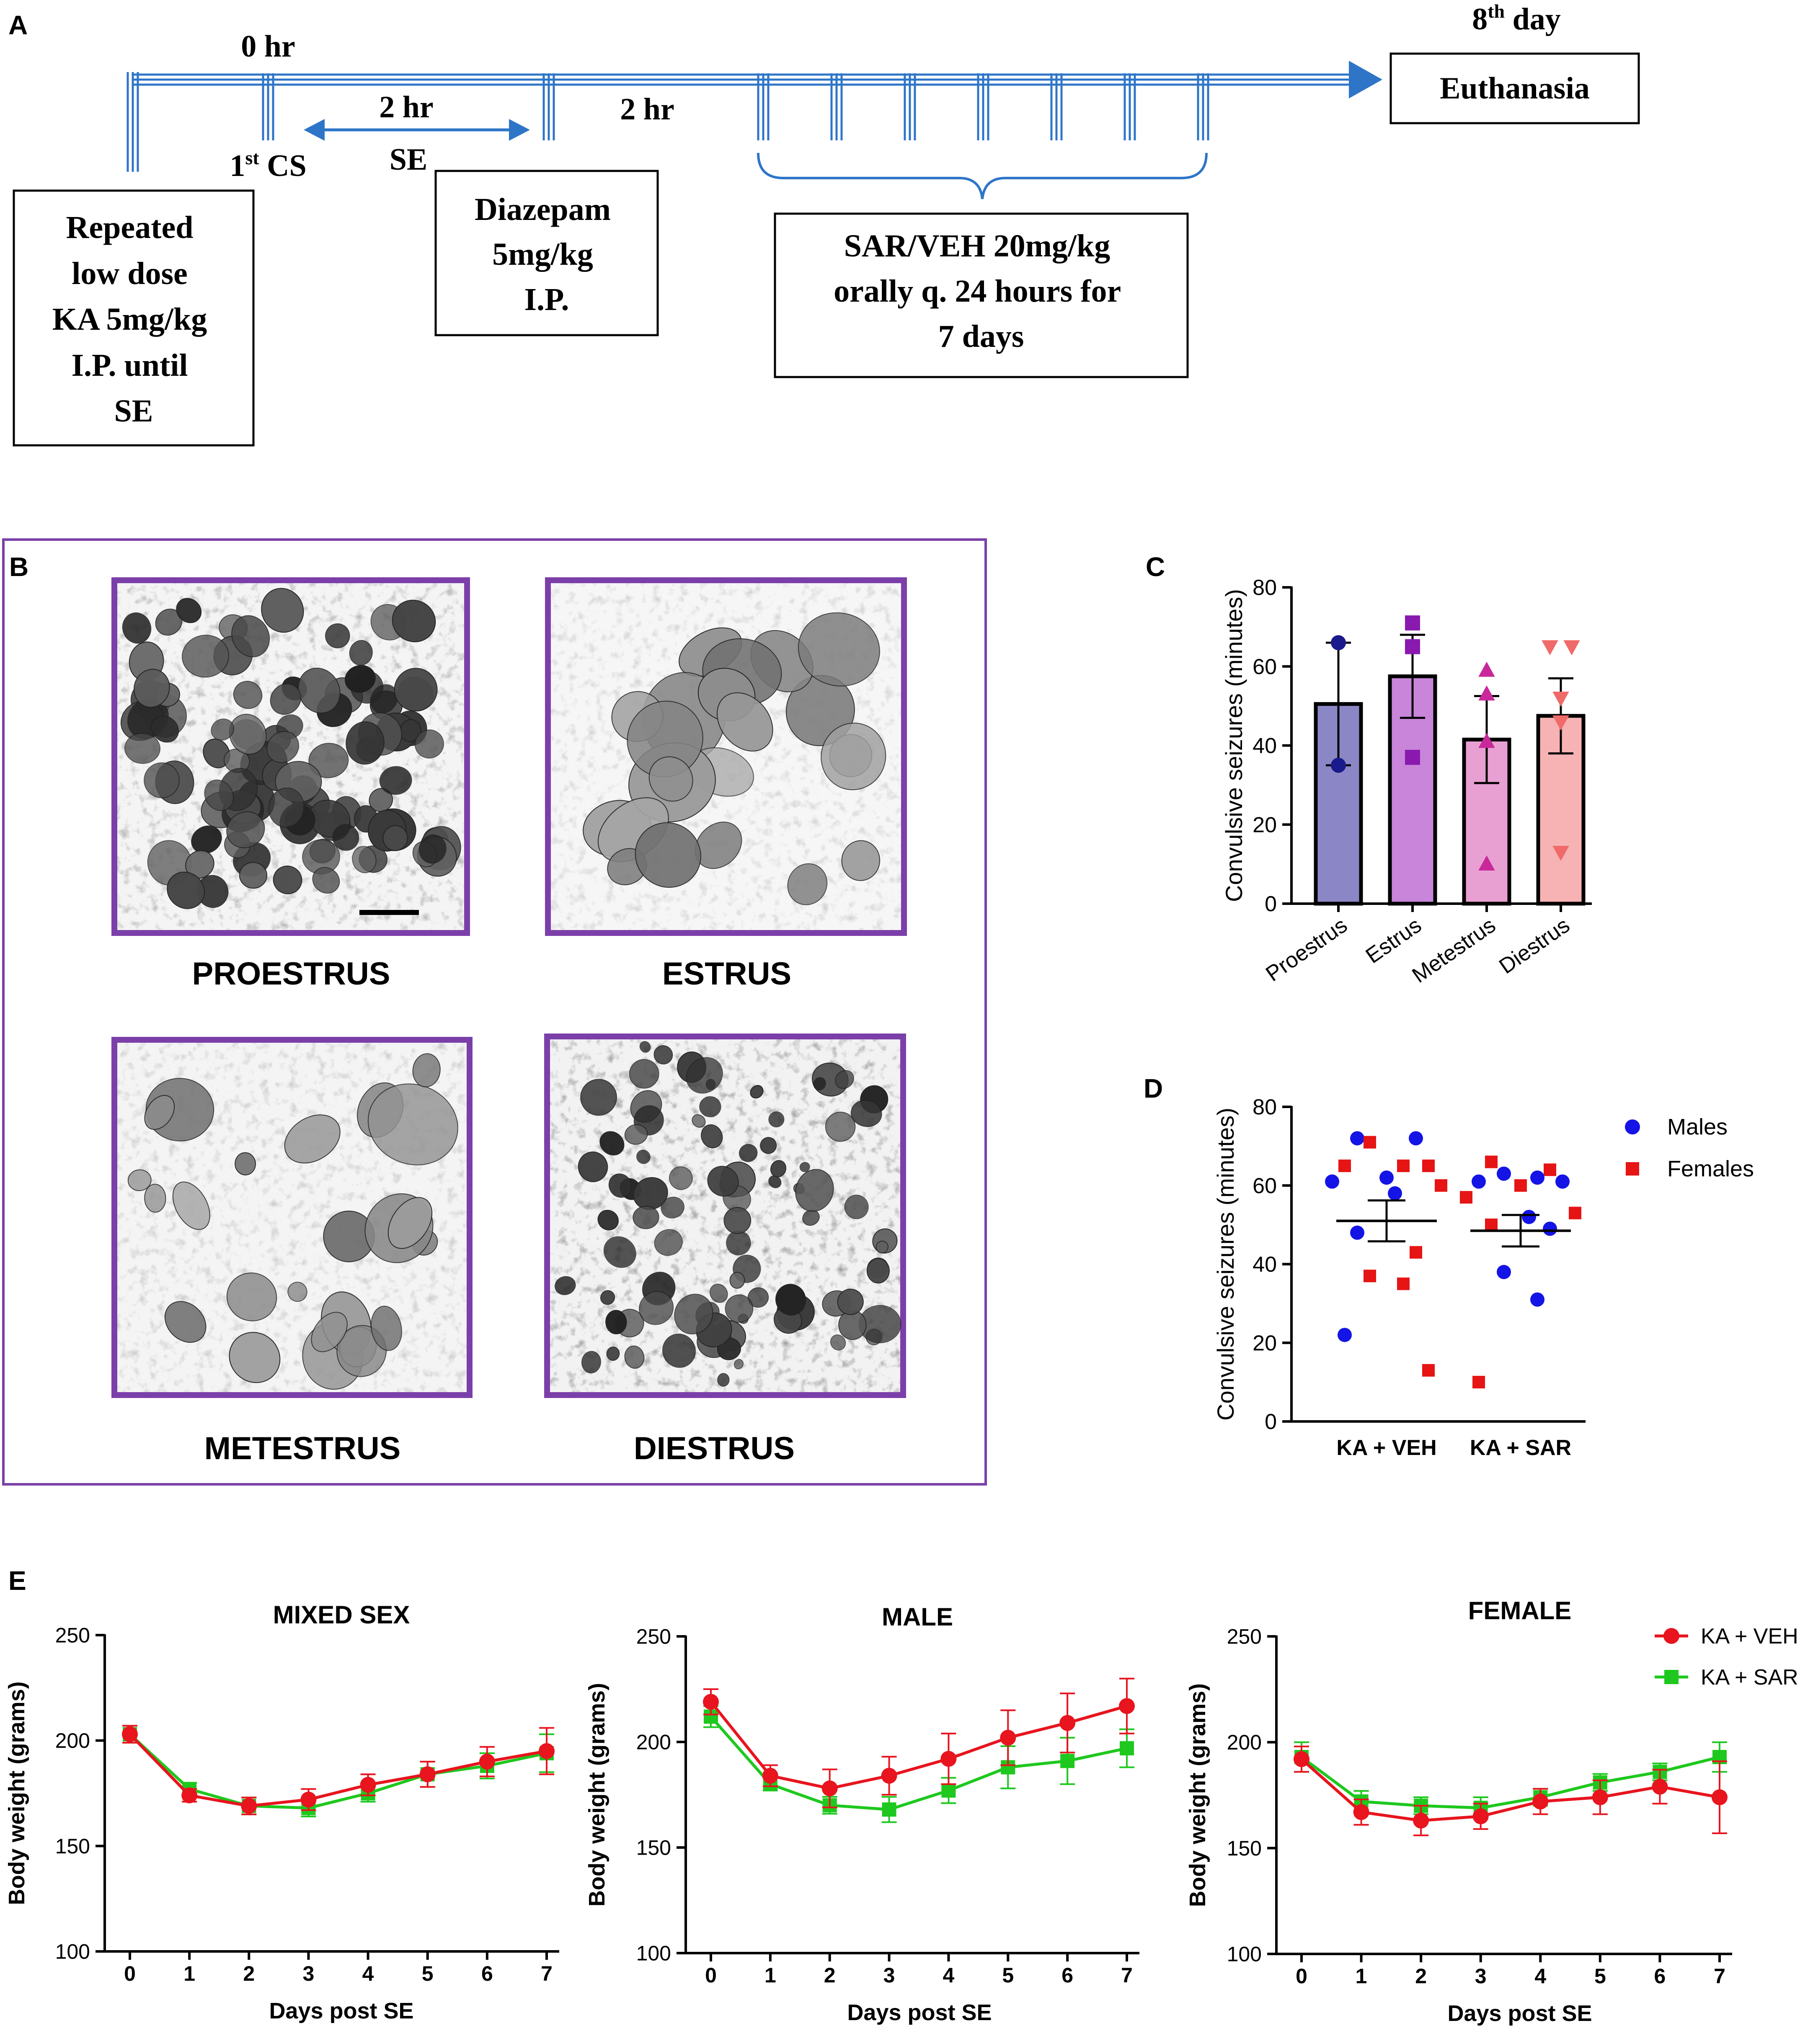  What do you see at coordinates (1749, 1636) in the screenshot?
I see `legend-veh: KA + VEH` at bounding box center [1749, 1636].